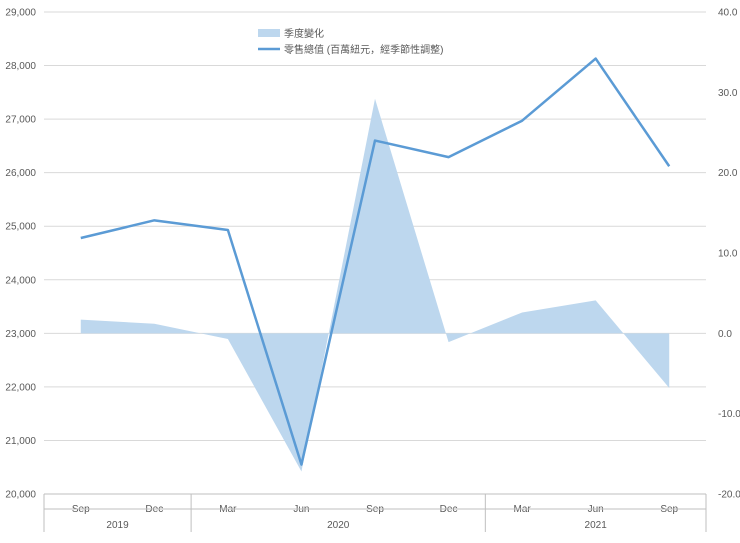  What do you see at coordinates (728, 254) in the screenshot?
I see `y-right-tick-label: 10.0` at bounding box center [728, 254].